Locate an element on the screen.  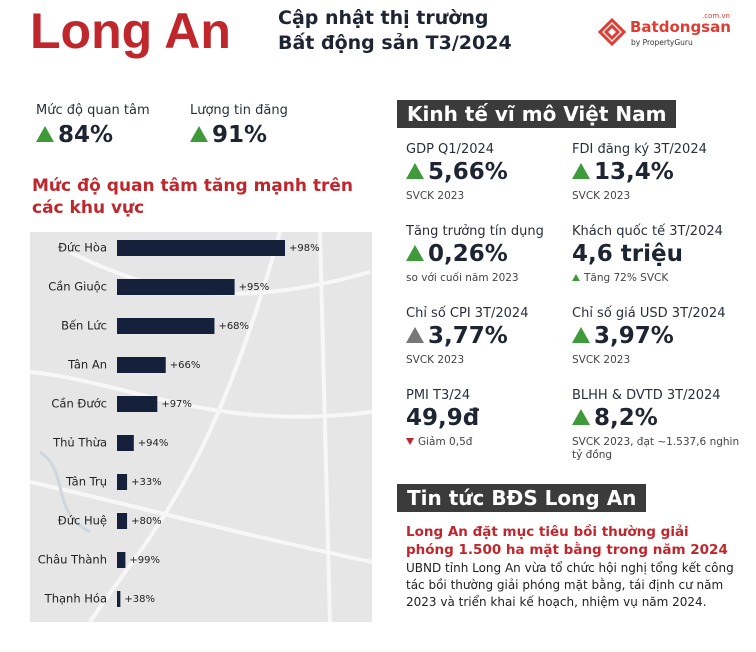
change-label: +97% is located at coordinates (176, 404).